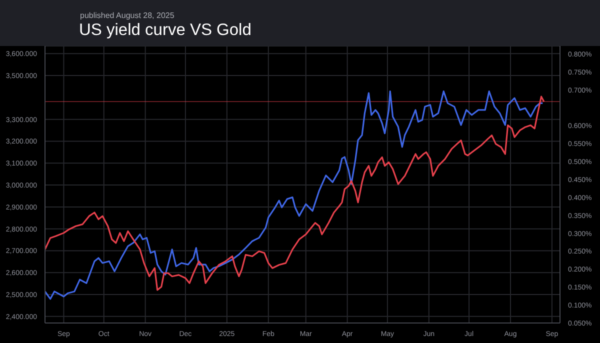 The width and height of the screenshot is (600, 343). What do you see at coordinates (127, 15) in the screenshot?
I see `chart-subtitle: published August 28, 2025` at bounding box center [127, 15].